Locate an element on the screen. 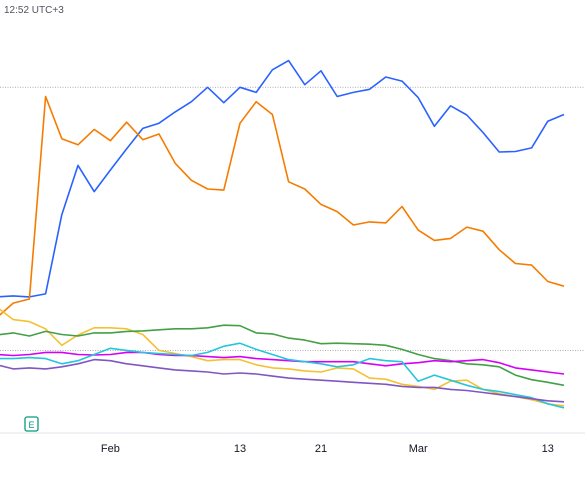 Image resolution: width=585 pixels, height=487 pixels. earnings-badge: E is located at coordinates (31, 424).